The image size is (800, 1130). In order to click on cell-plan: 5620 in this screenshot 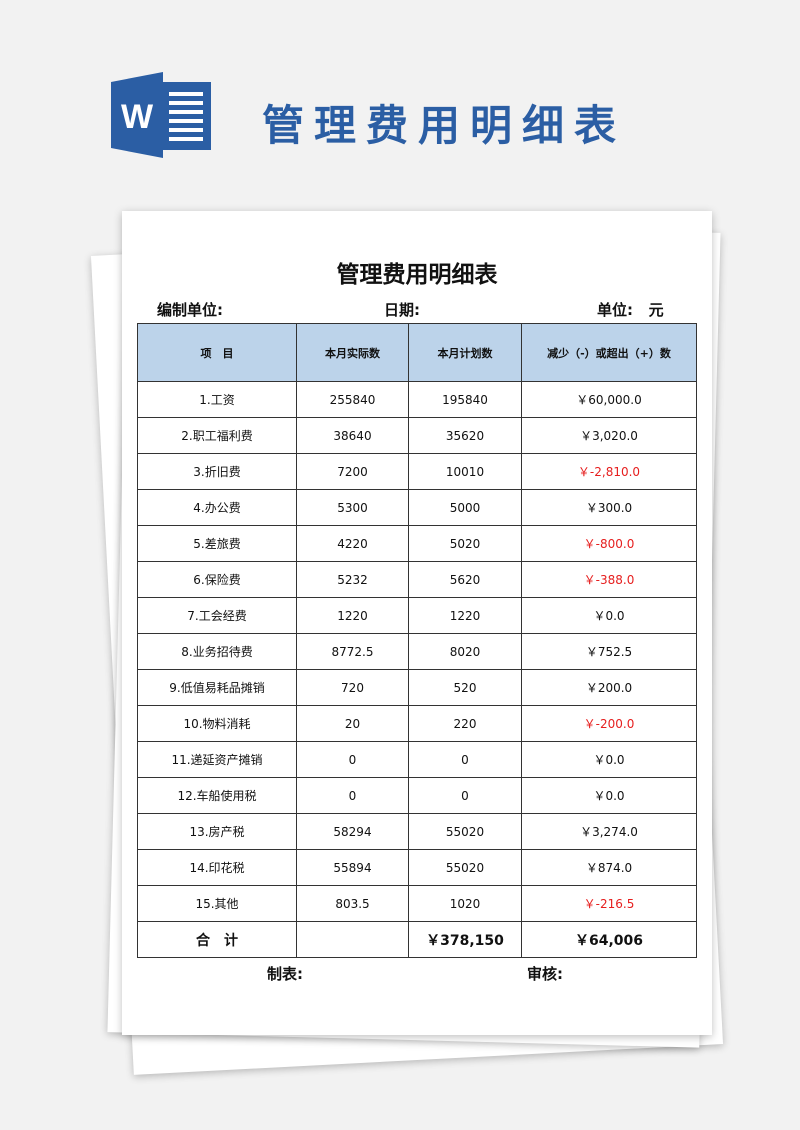, I will do `click(465, 579)`.